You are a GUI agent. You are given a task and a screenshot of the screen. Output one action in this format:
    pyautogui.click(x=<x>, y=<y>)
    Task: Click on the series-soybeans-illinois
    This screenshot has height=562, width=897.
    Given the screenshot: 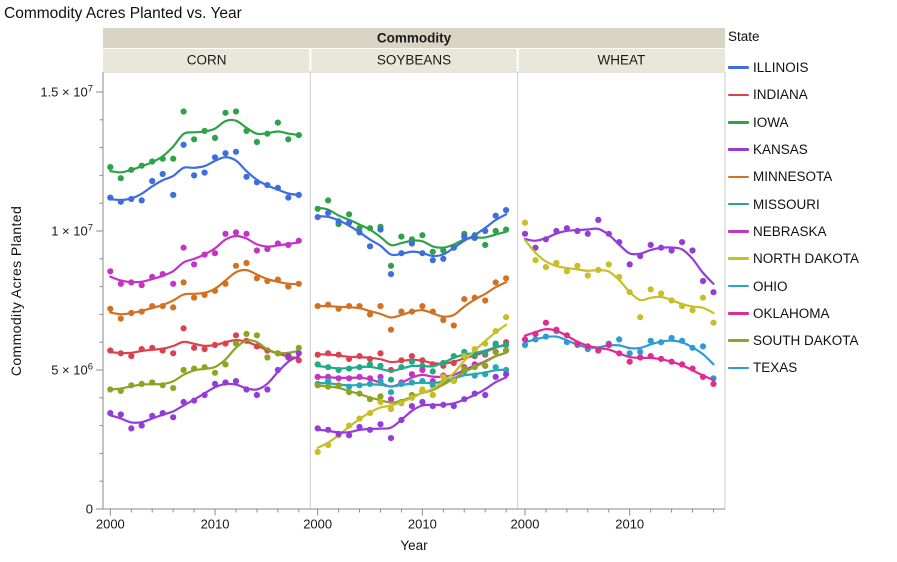 What is the action you would take?
    pyautogui.click(x=412, y=242)
    